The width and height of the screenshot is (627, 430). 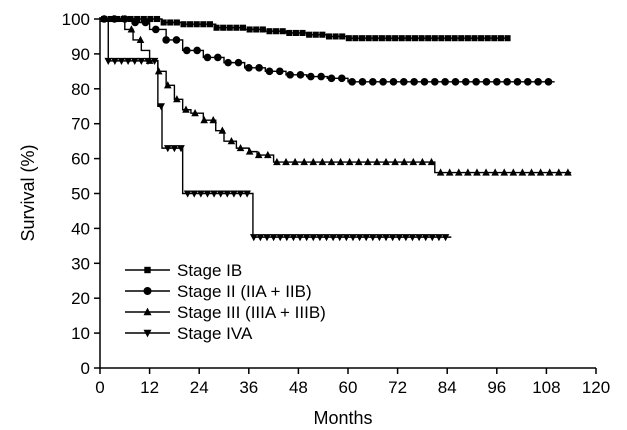 I want to click on x-tick-label: 108, so click(x=546, y=387).